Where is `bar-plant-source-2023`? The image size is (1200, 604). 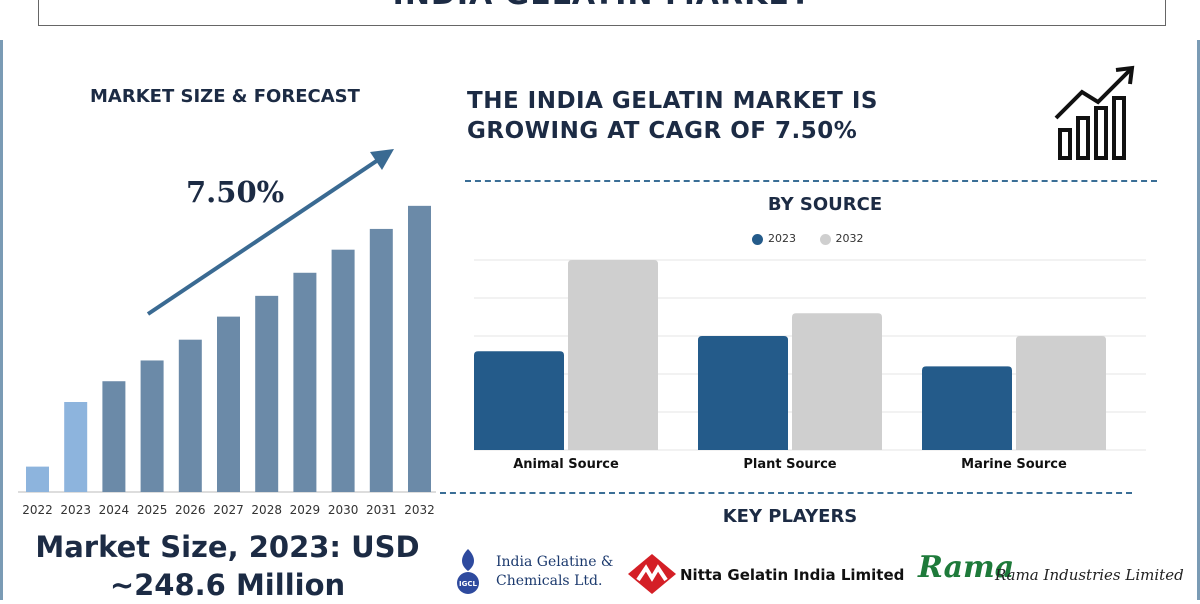
bar-plant-source-2023 is located at coordinates (743, 393).